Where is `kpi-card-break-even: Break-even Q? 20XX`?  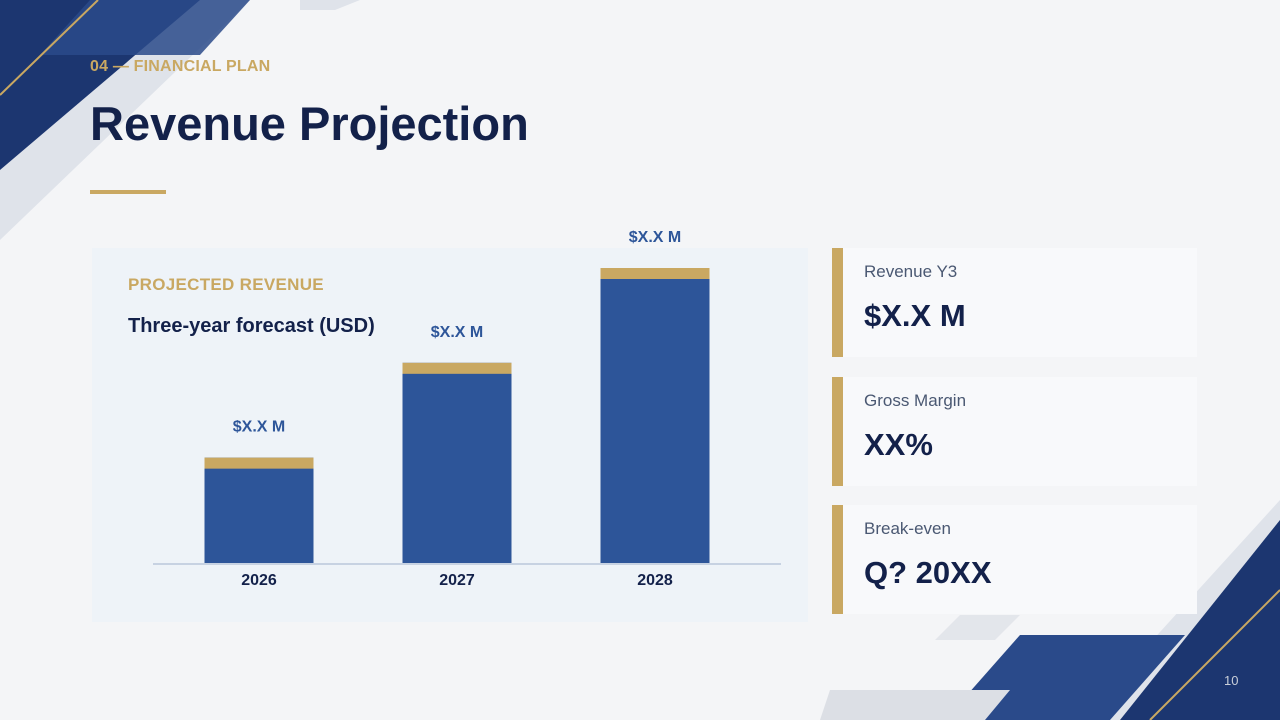
kpi-card-break-even: Break-even Q? 20XX is located at coordinates (1014, 559).